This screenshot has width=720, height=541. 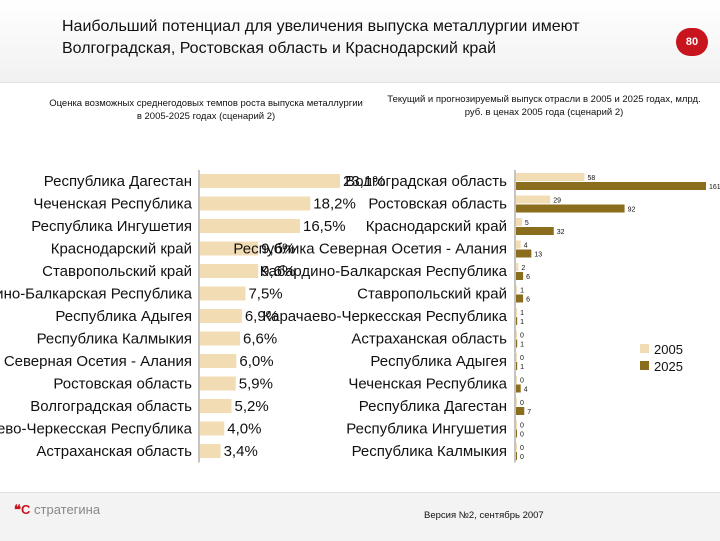 What do you see at coordinates (557, 201) in the screenshot?
I see `value-label-2005: 29` at bounding box center [557, 201].